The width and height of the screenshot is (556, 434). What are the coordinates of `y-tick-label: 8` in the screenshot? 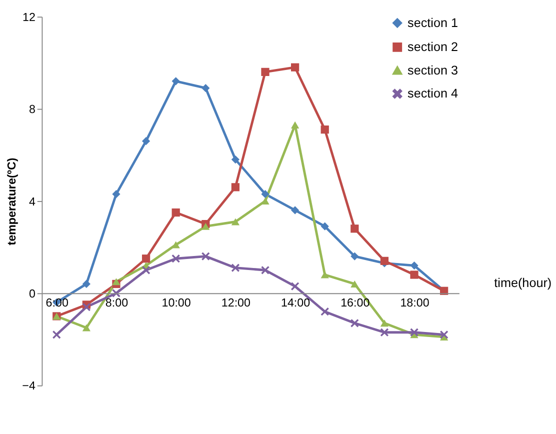 It's located at (32, 109).